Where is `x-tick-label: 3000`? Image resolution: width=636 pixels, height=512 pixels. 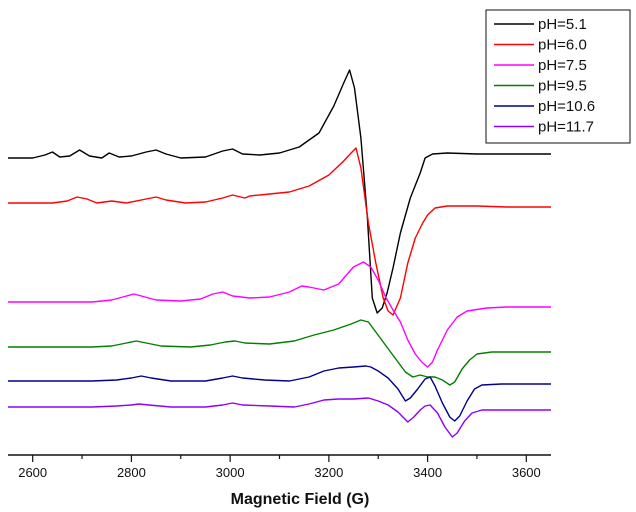
x-tick-label: 3000 is located at coordinates (230, 472).